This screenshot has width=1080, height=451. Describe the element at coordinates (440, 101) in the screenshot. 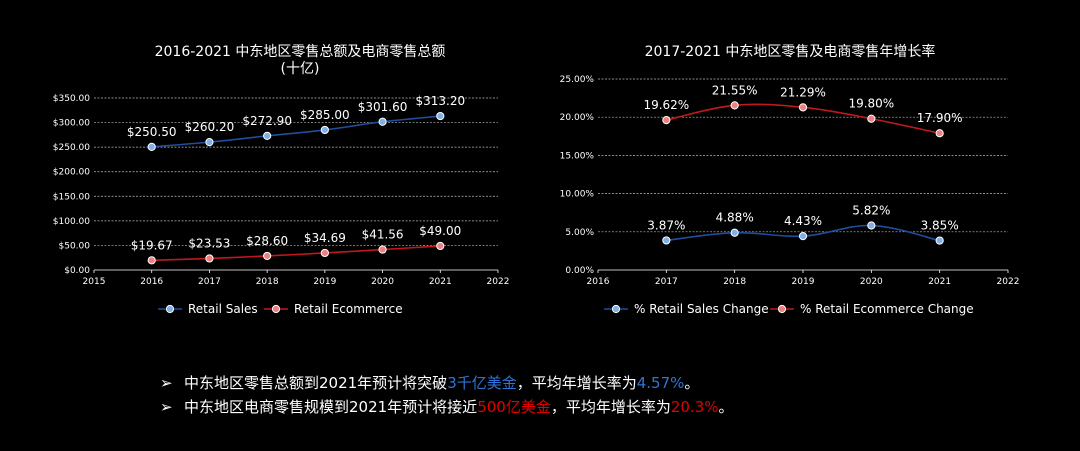

I see `data-label: $313.20` at that location.